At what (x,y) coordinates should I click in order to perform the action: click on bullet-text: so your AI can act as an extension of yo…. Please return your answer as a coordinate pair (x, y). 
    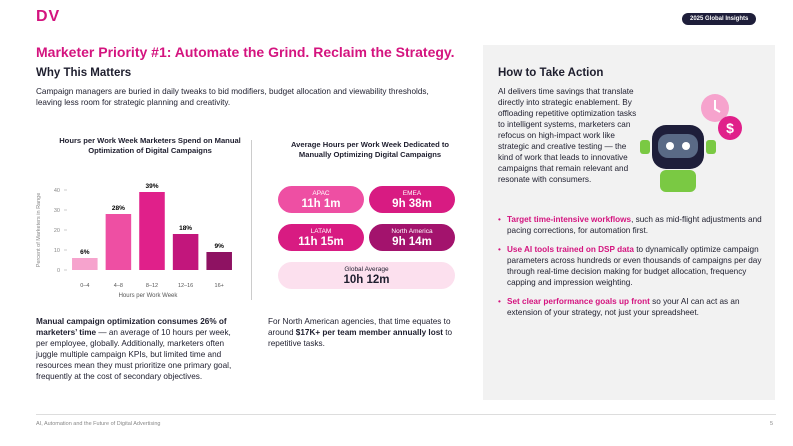
    Looking at the image, I should click on (623, 307).